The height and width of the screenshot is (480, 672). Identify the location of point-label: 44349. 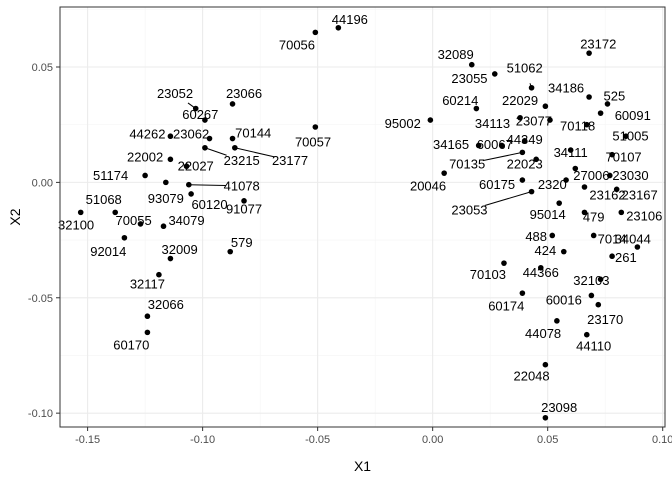
(525, 139).